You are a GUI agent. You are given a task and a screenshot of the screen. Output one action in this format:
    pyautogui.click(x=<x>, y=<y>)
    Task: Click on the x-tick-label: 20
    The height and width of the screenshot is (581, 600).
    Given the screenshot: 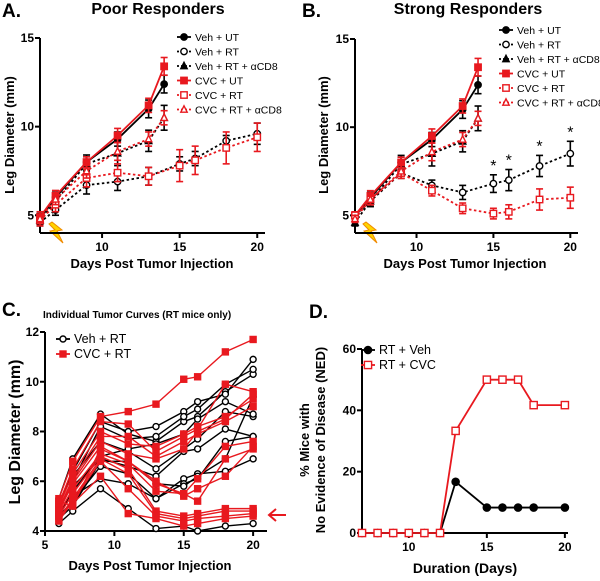 What is the action you would take?
    pyautogui.click(x=571, y=247)
    